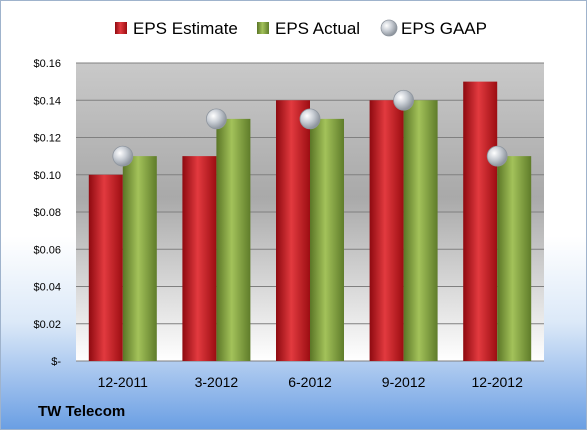 Image resolution: width=587 pixels, height=431 pixels. What do you see at coordinates (498, 382) in the screenshot?
I see `x-tick-label: 12-2012` at bounding box center [498, 382].